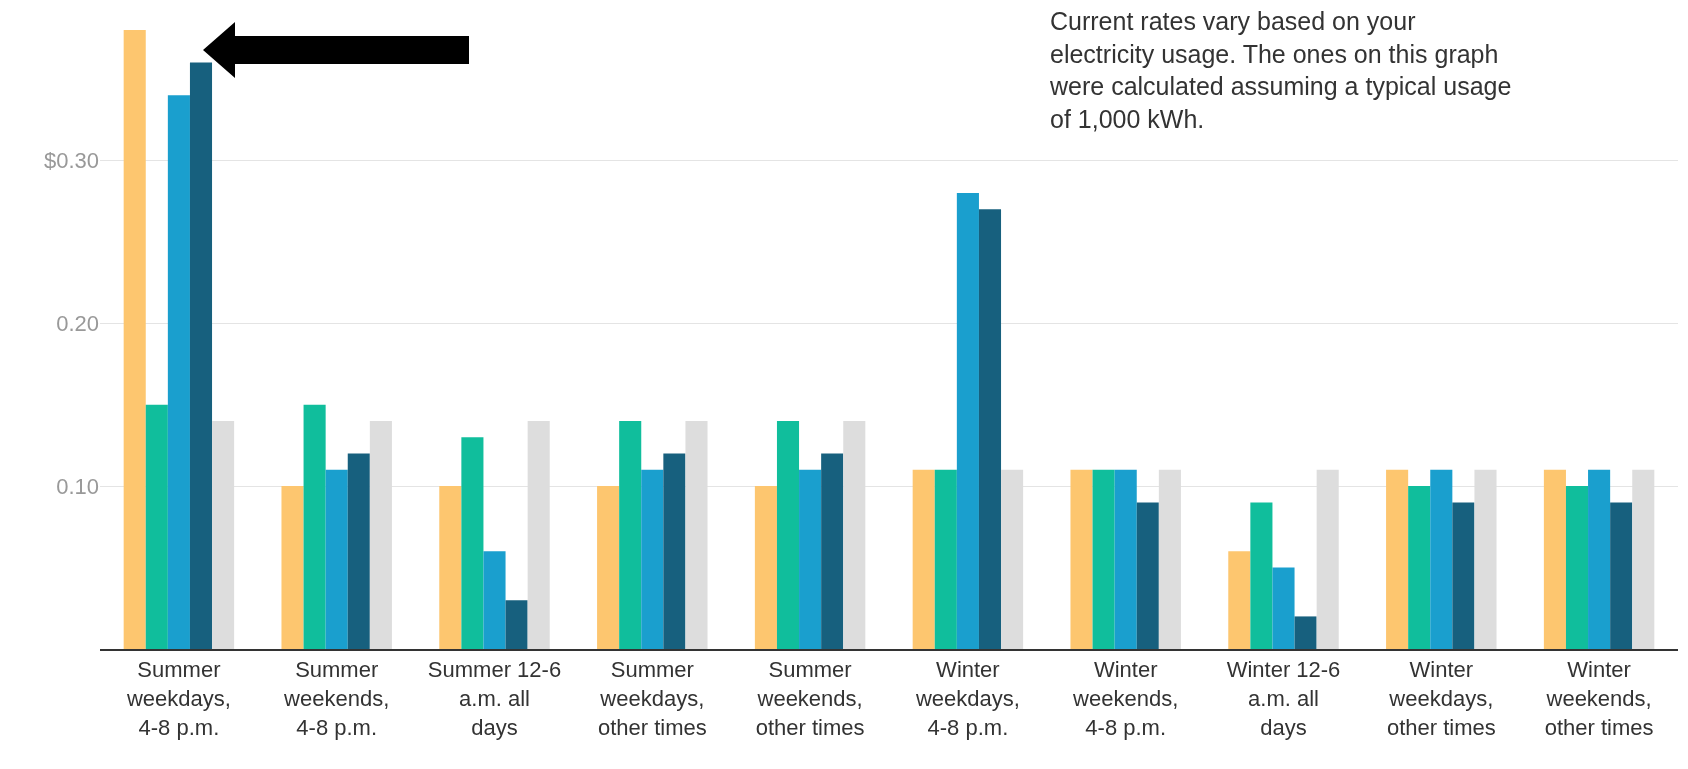  I want to click on x-tick-label: Winter weekdays, 4-8 p.m., so click(967, 698).